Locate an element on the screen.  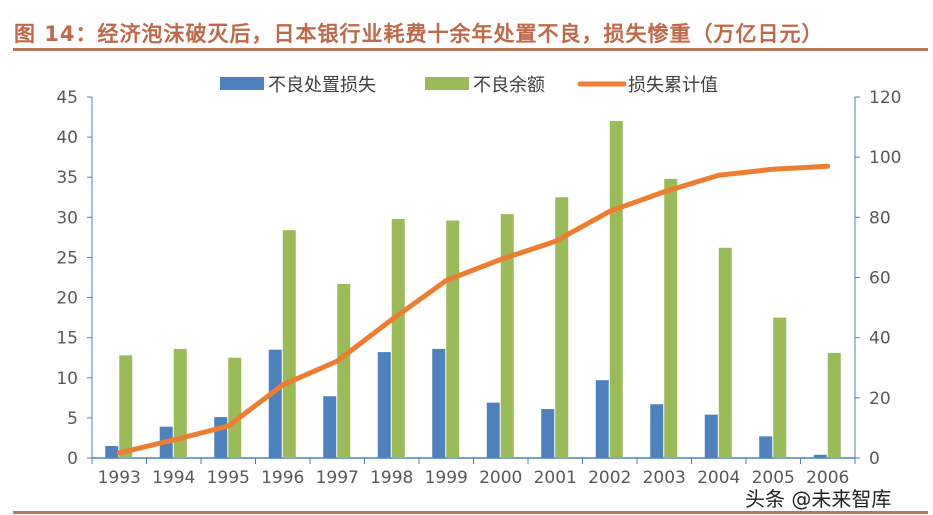
right-tick-label: 80 is located at coordinates (880, 218).